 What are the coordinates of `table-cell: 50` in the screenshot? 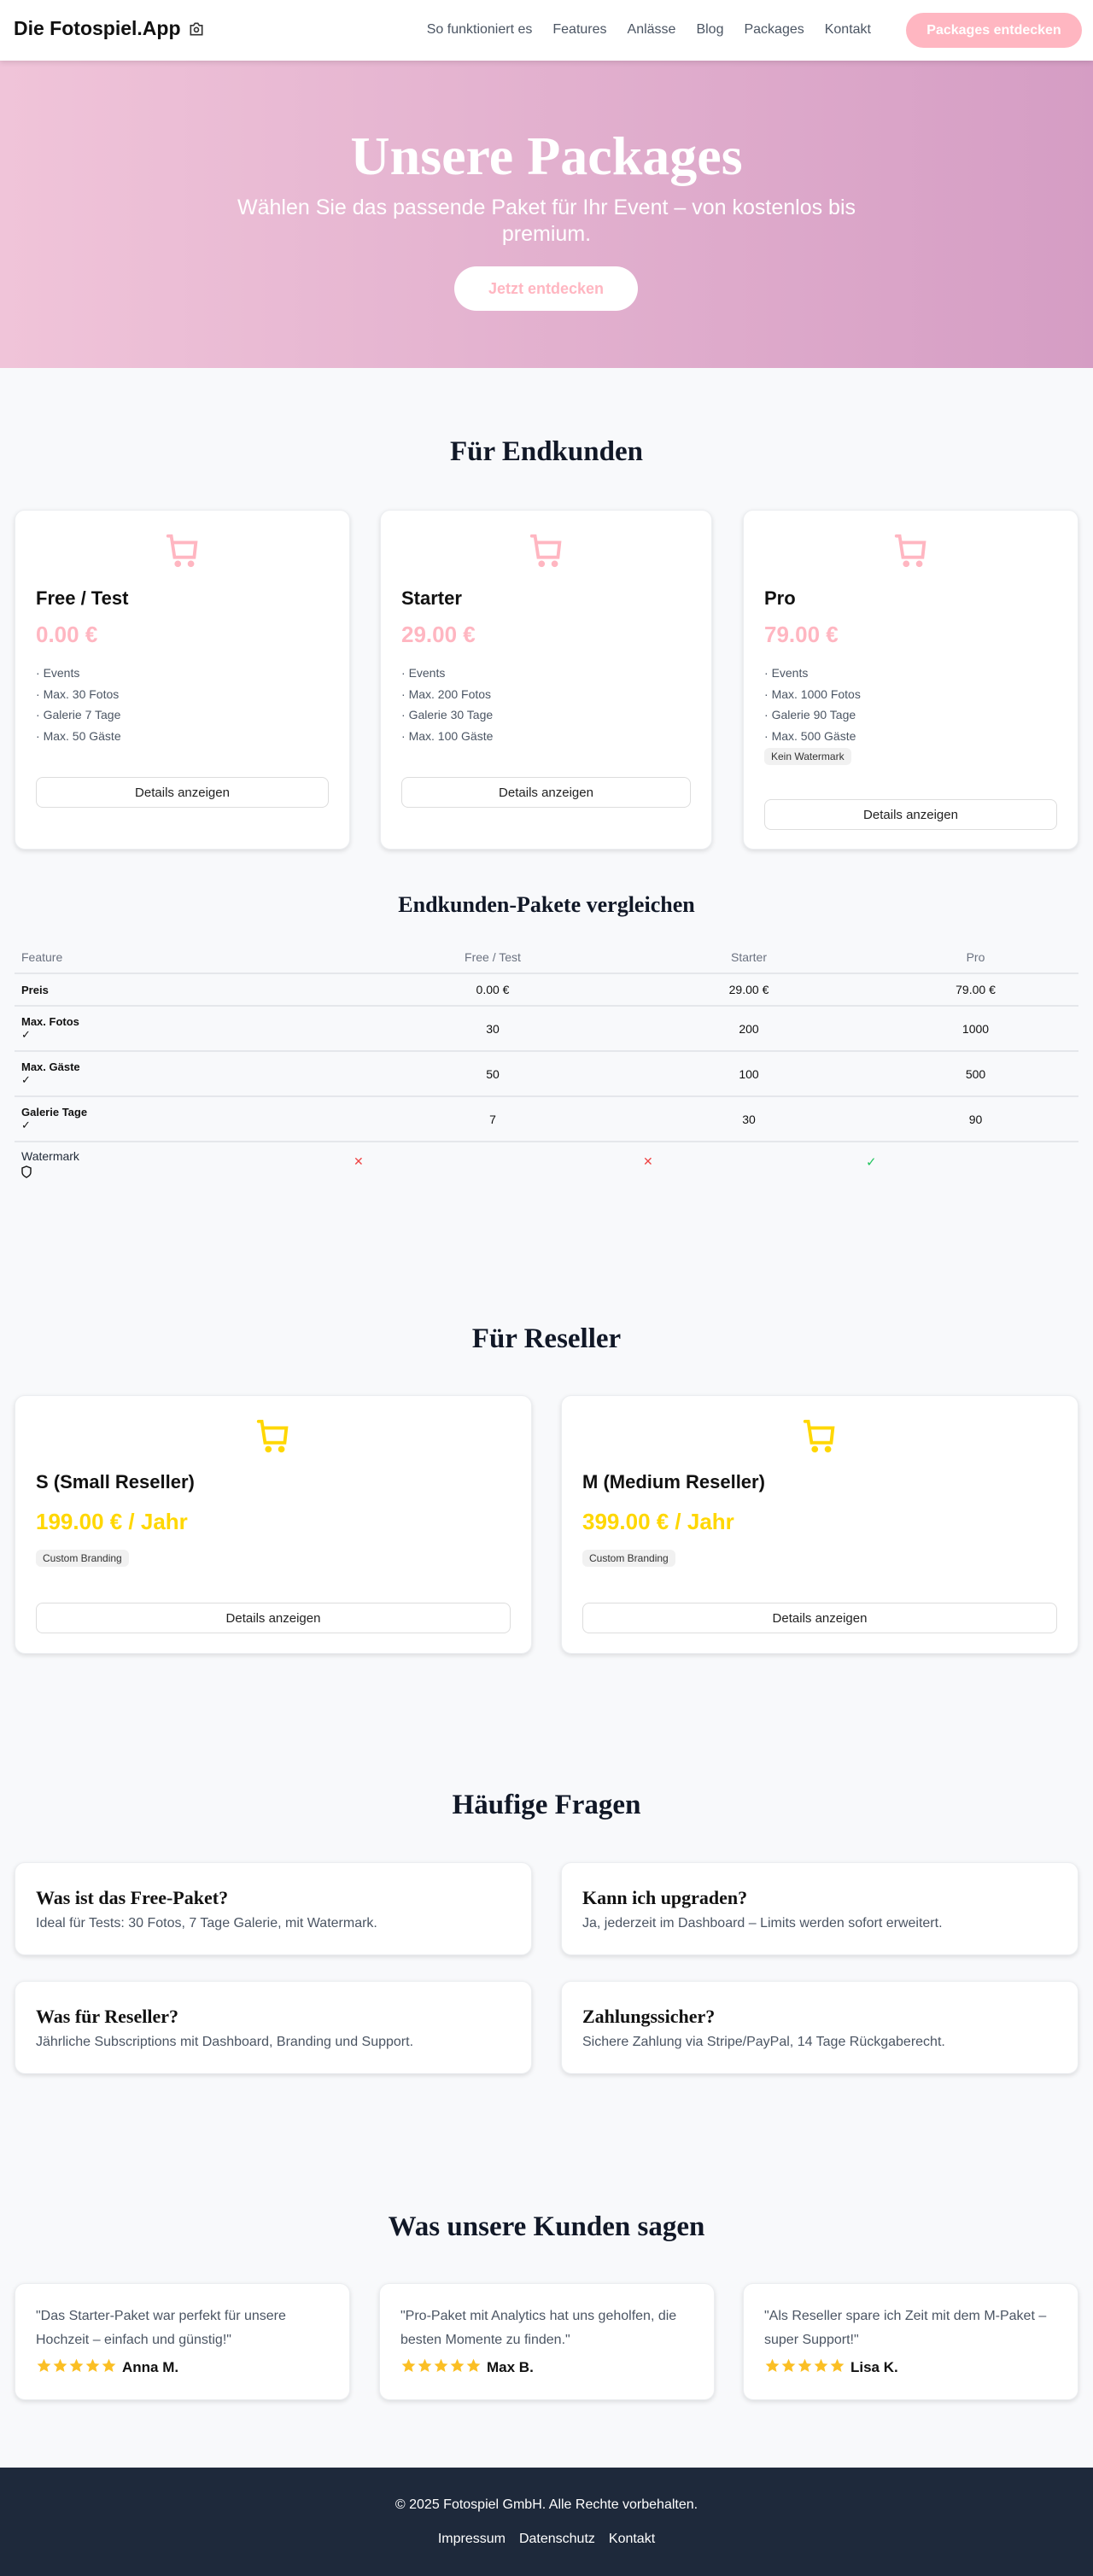 It's located at (492, 1074).